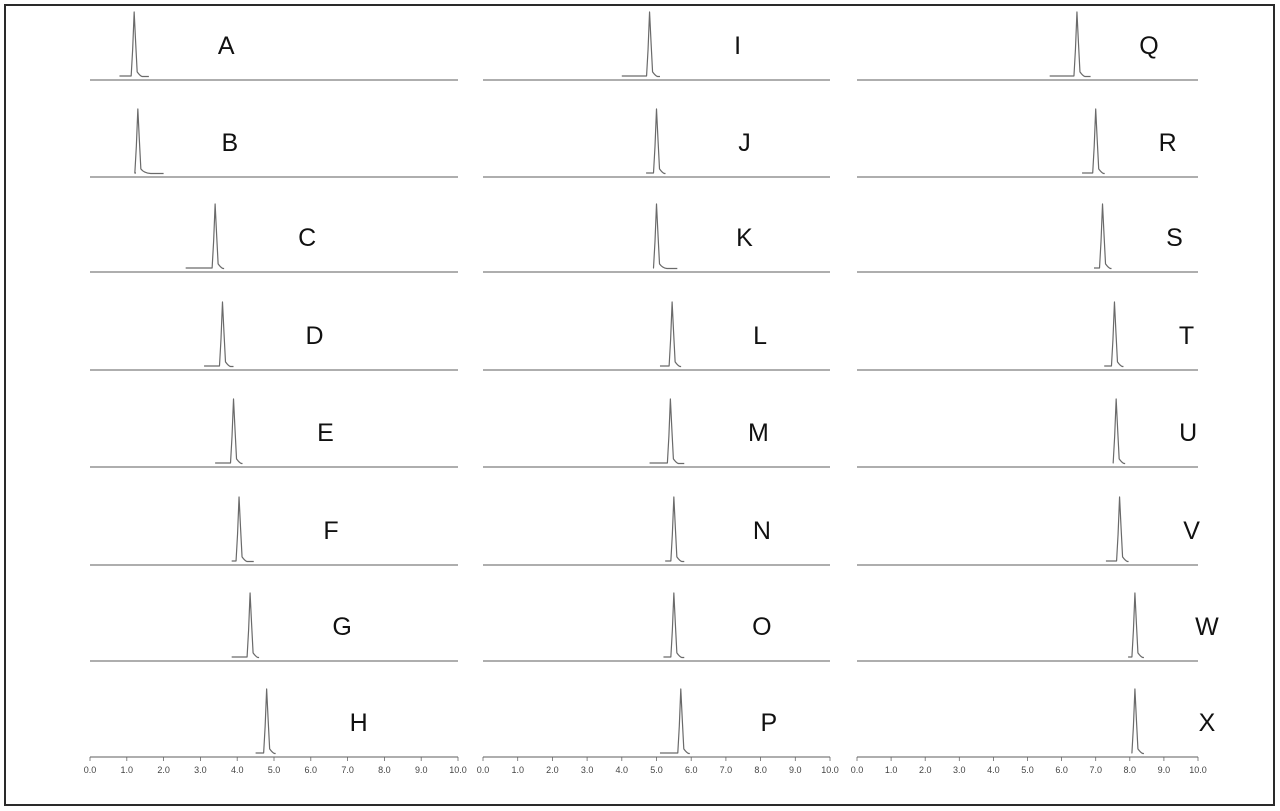  Describe the element at coordinates (656, 336) in the screenshot. I see `trace-l: L` at that location.